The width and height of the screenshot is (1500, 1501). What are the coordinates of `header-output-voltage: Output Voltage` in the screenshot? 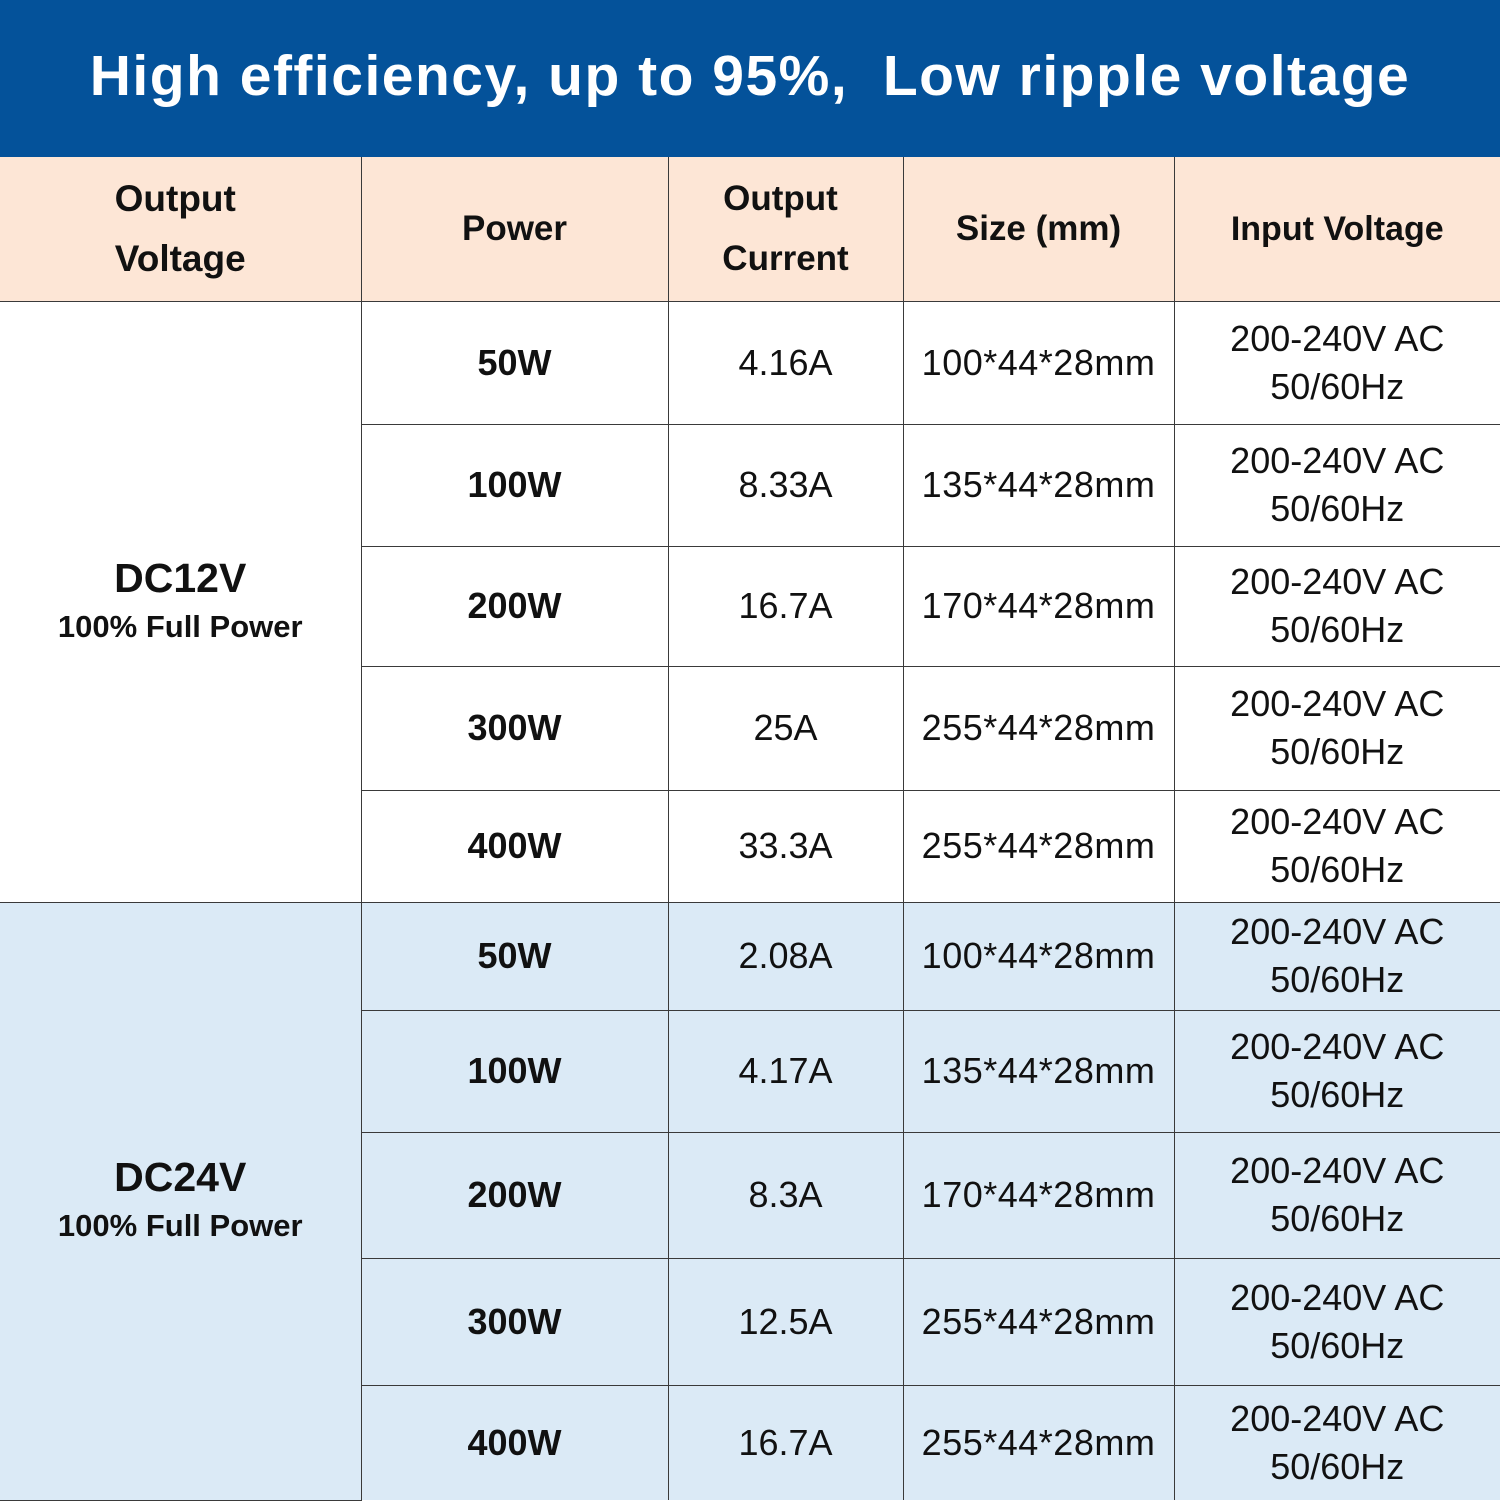 It's located at (180, 229).